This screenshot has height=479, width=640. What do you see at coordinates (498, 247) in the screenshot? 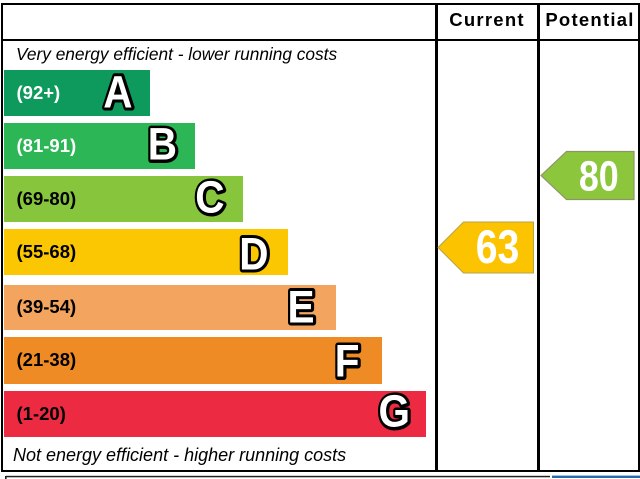
I see `svg-text: 63` at bounding box center [498, 247].